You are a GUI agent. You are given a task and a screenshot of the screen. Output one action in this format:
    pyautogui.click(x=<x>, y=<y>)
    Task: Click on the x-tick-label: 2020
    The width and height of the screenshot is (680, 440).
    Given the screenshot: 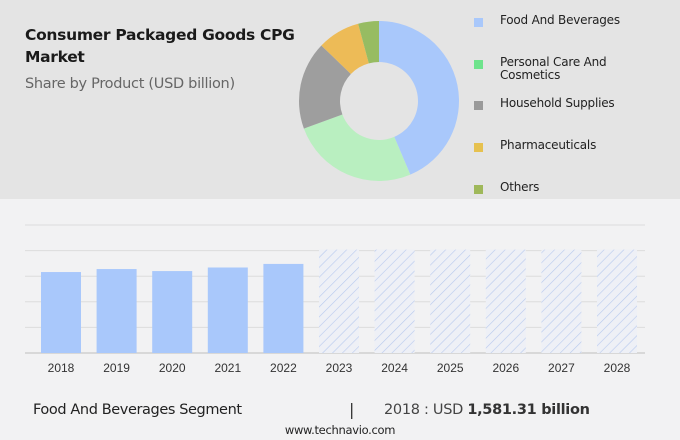 What is the action you would take?
    pyautogui.click(x=172, y=368)
    